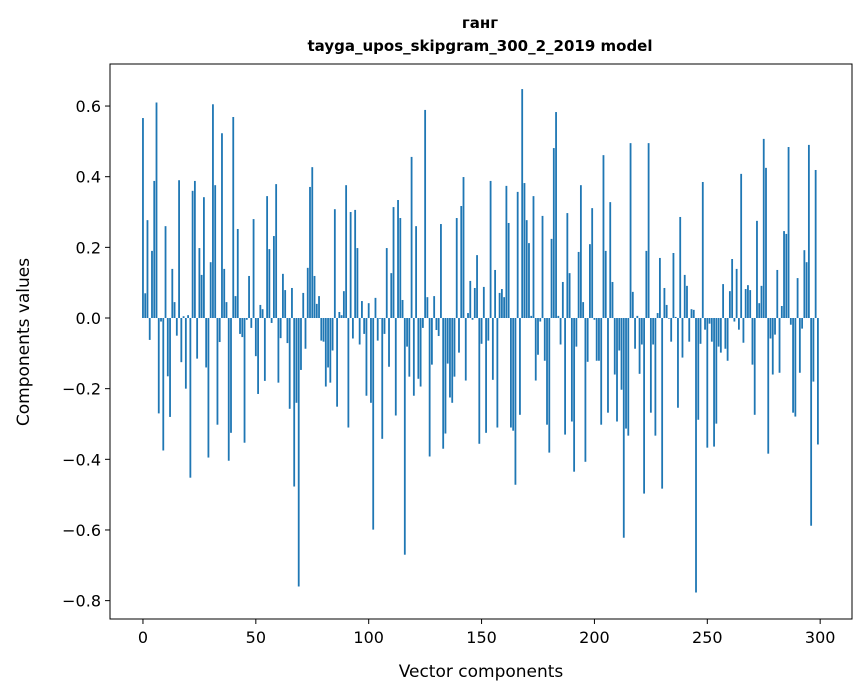 Image resolution: width=867 pixels, height=700 pixels. Describe the element at coordinates (81, 389) in the screenshot. I see `y-tick-label: −0.2` at that location.